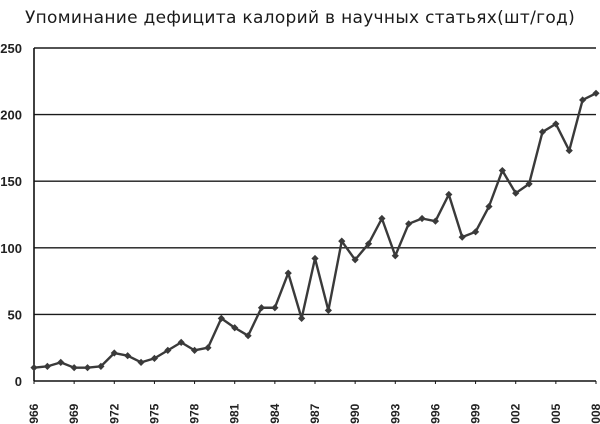  Describe the element at coordinates (275, 413) in the screenshot. I see `x-tick-label-1984: 1984` at that location.